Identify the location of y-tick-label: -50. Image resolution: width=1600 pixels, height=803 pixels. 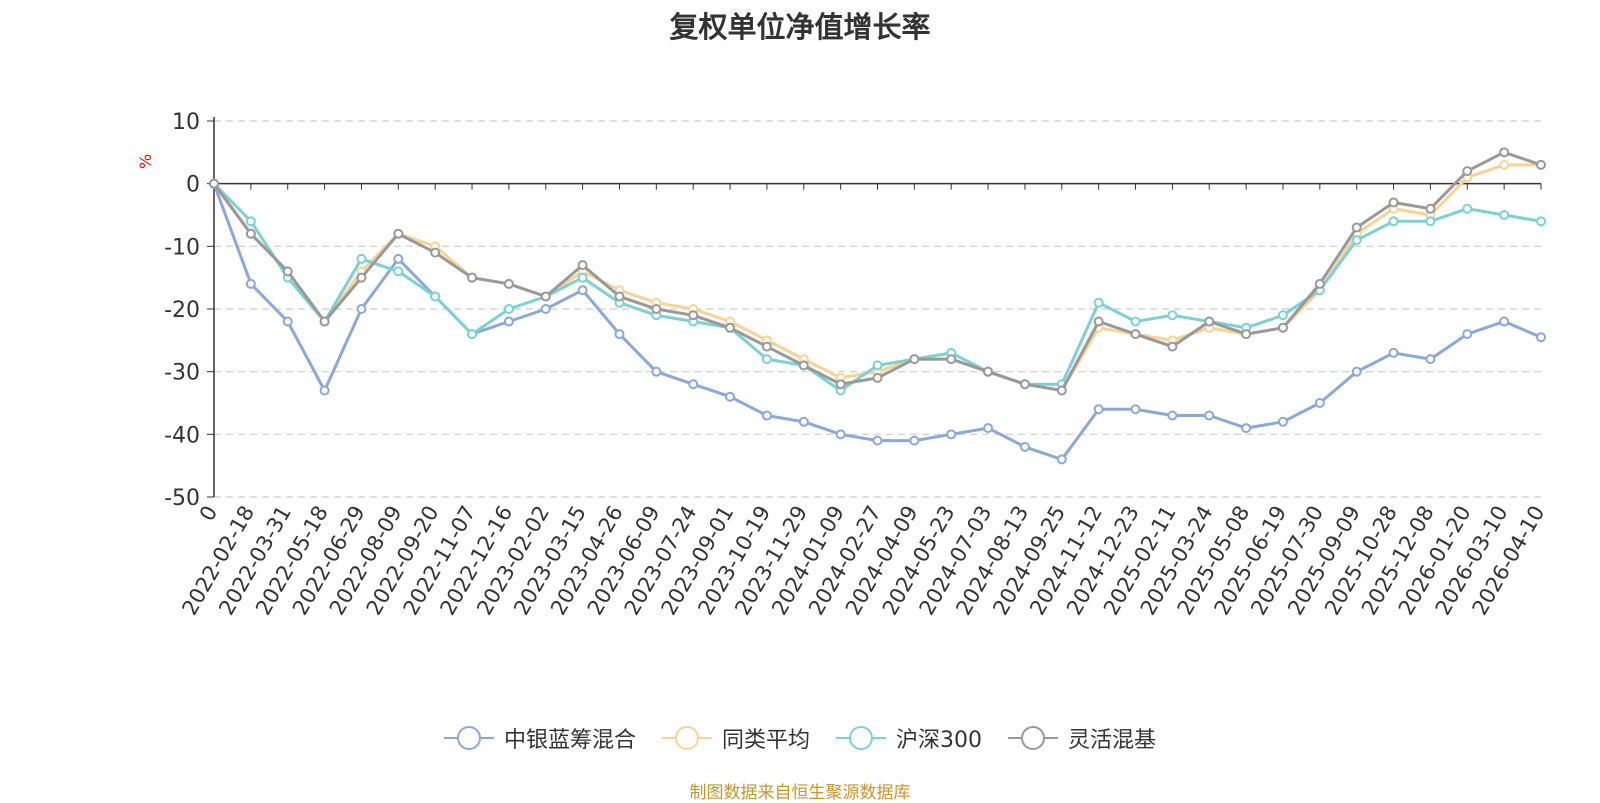
(182, 498).